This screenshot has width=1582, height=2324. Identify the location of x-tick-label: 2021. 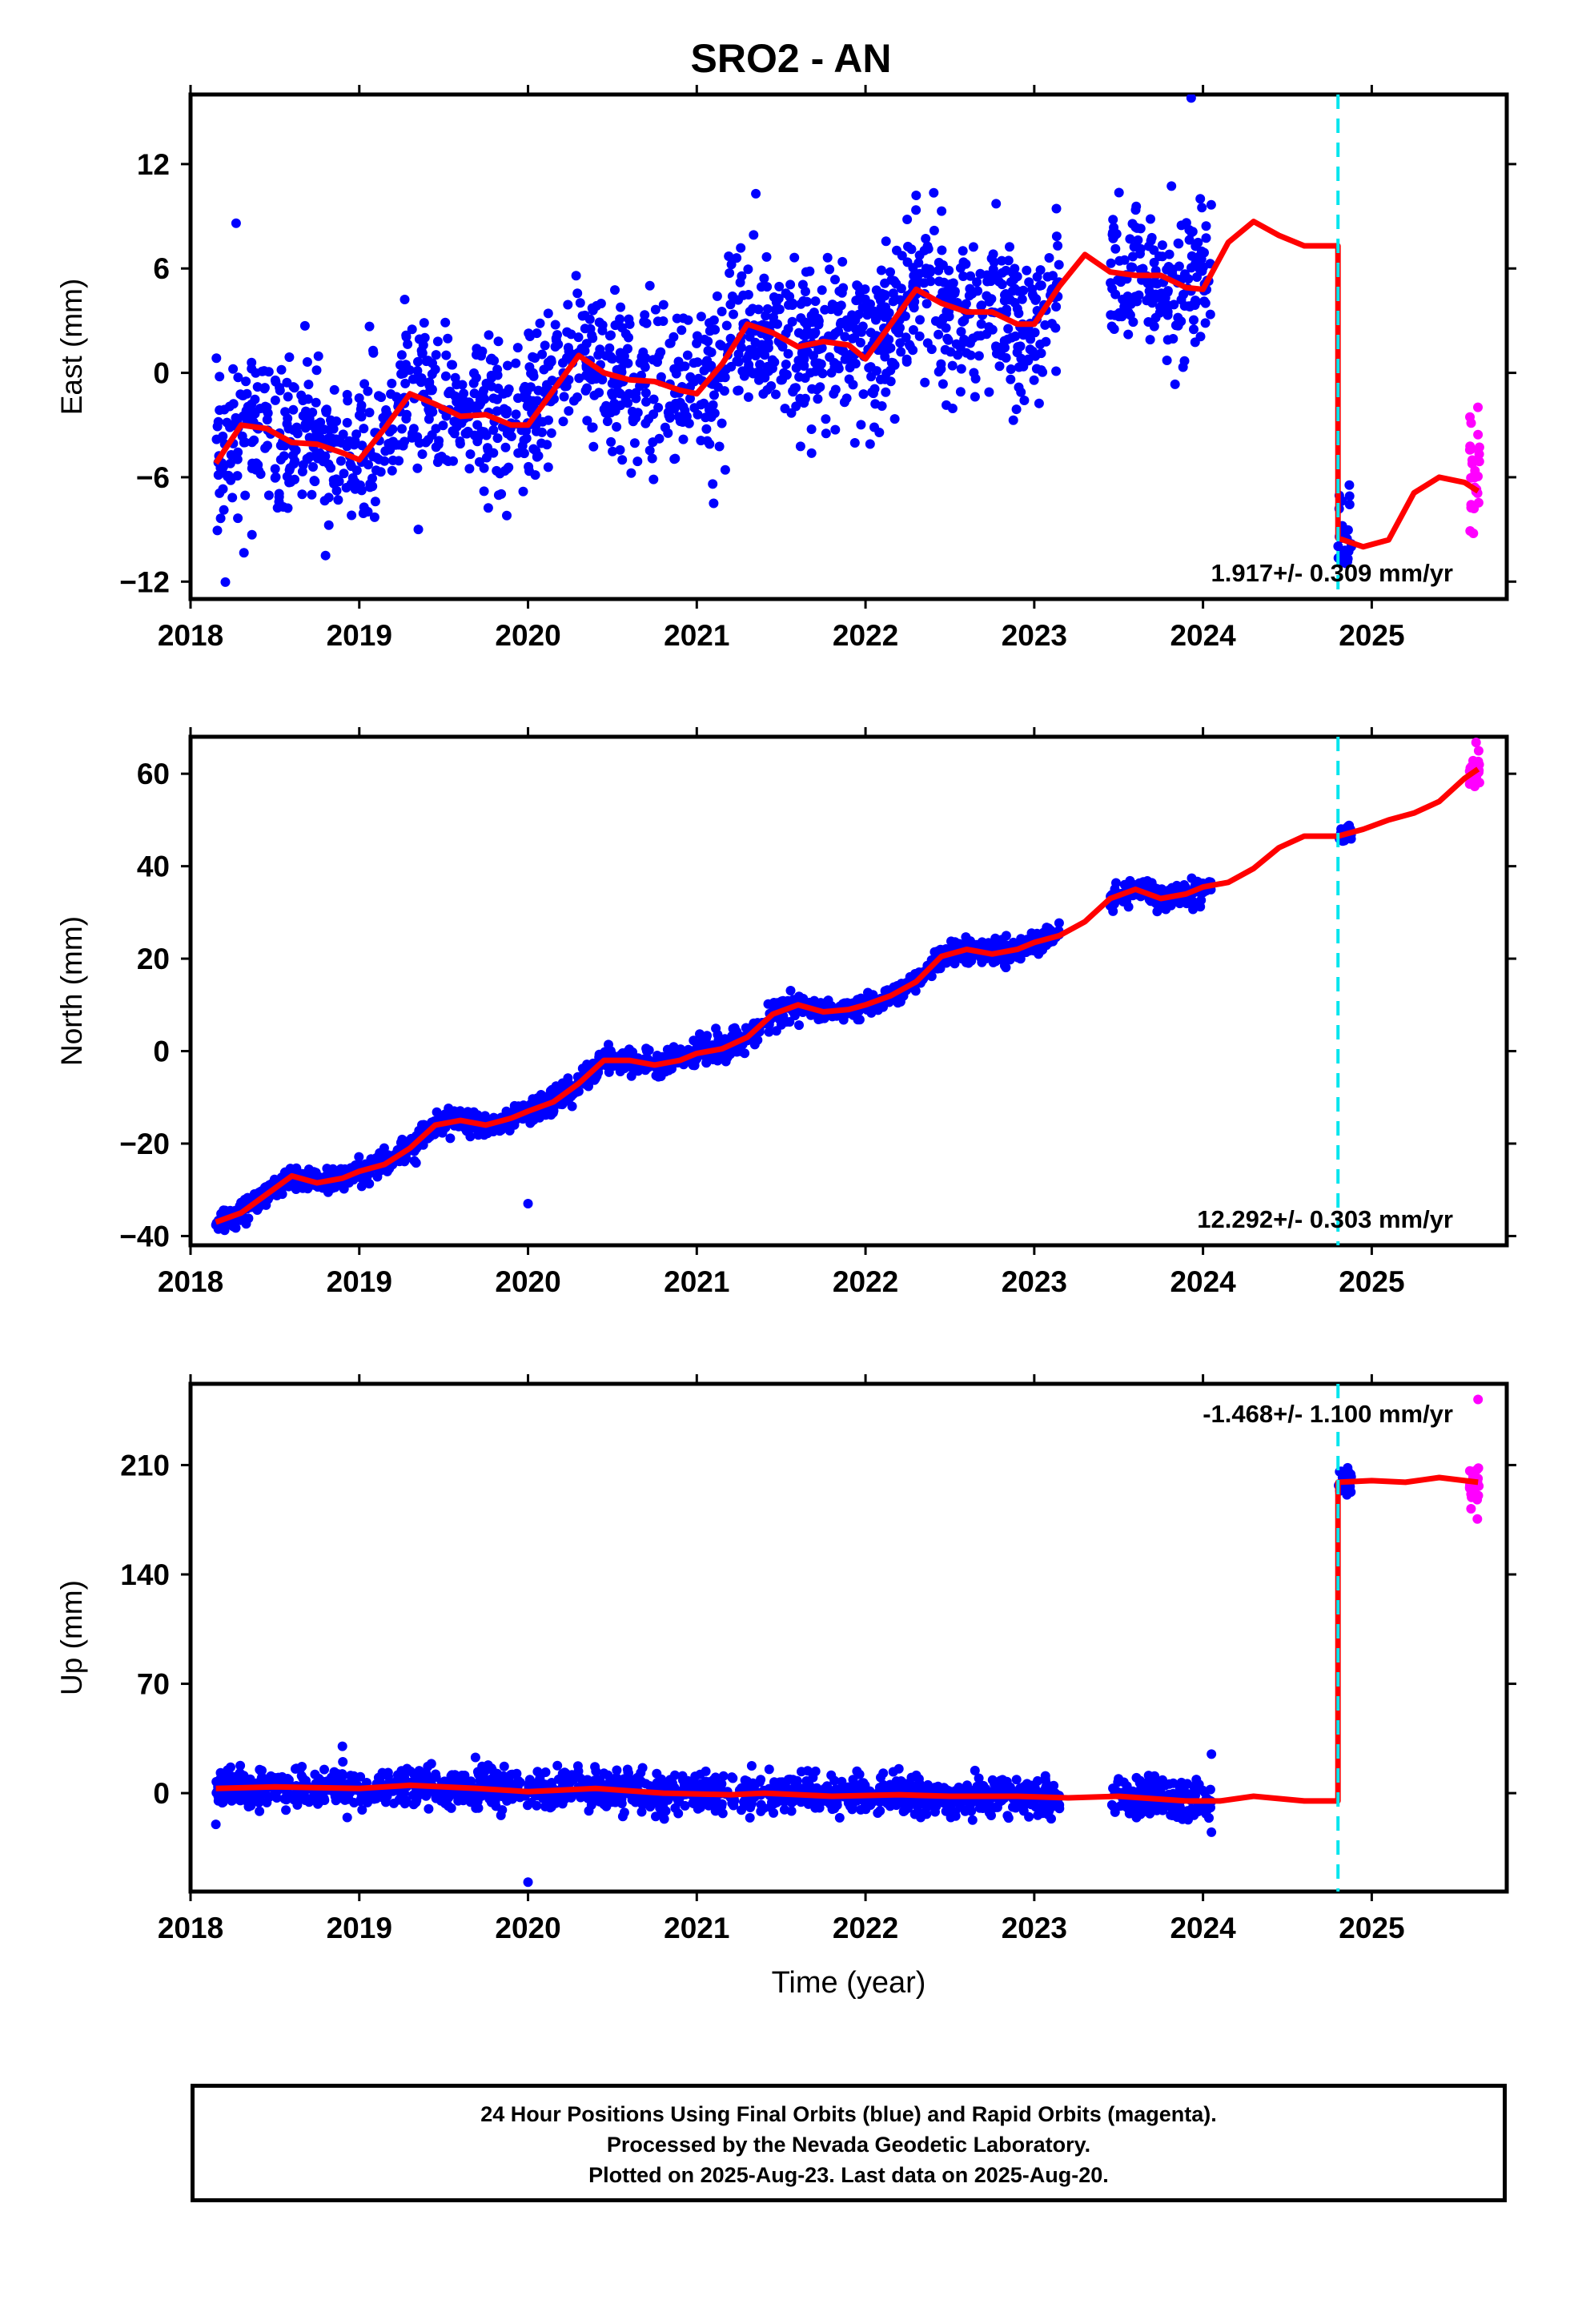
(697, 635).